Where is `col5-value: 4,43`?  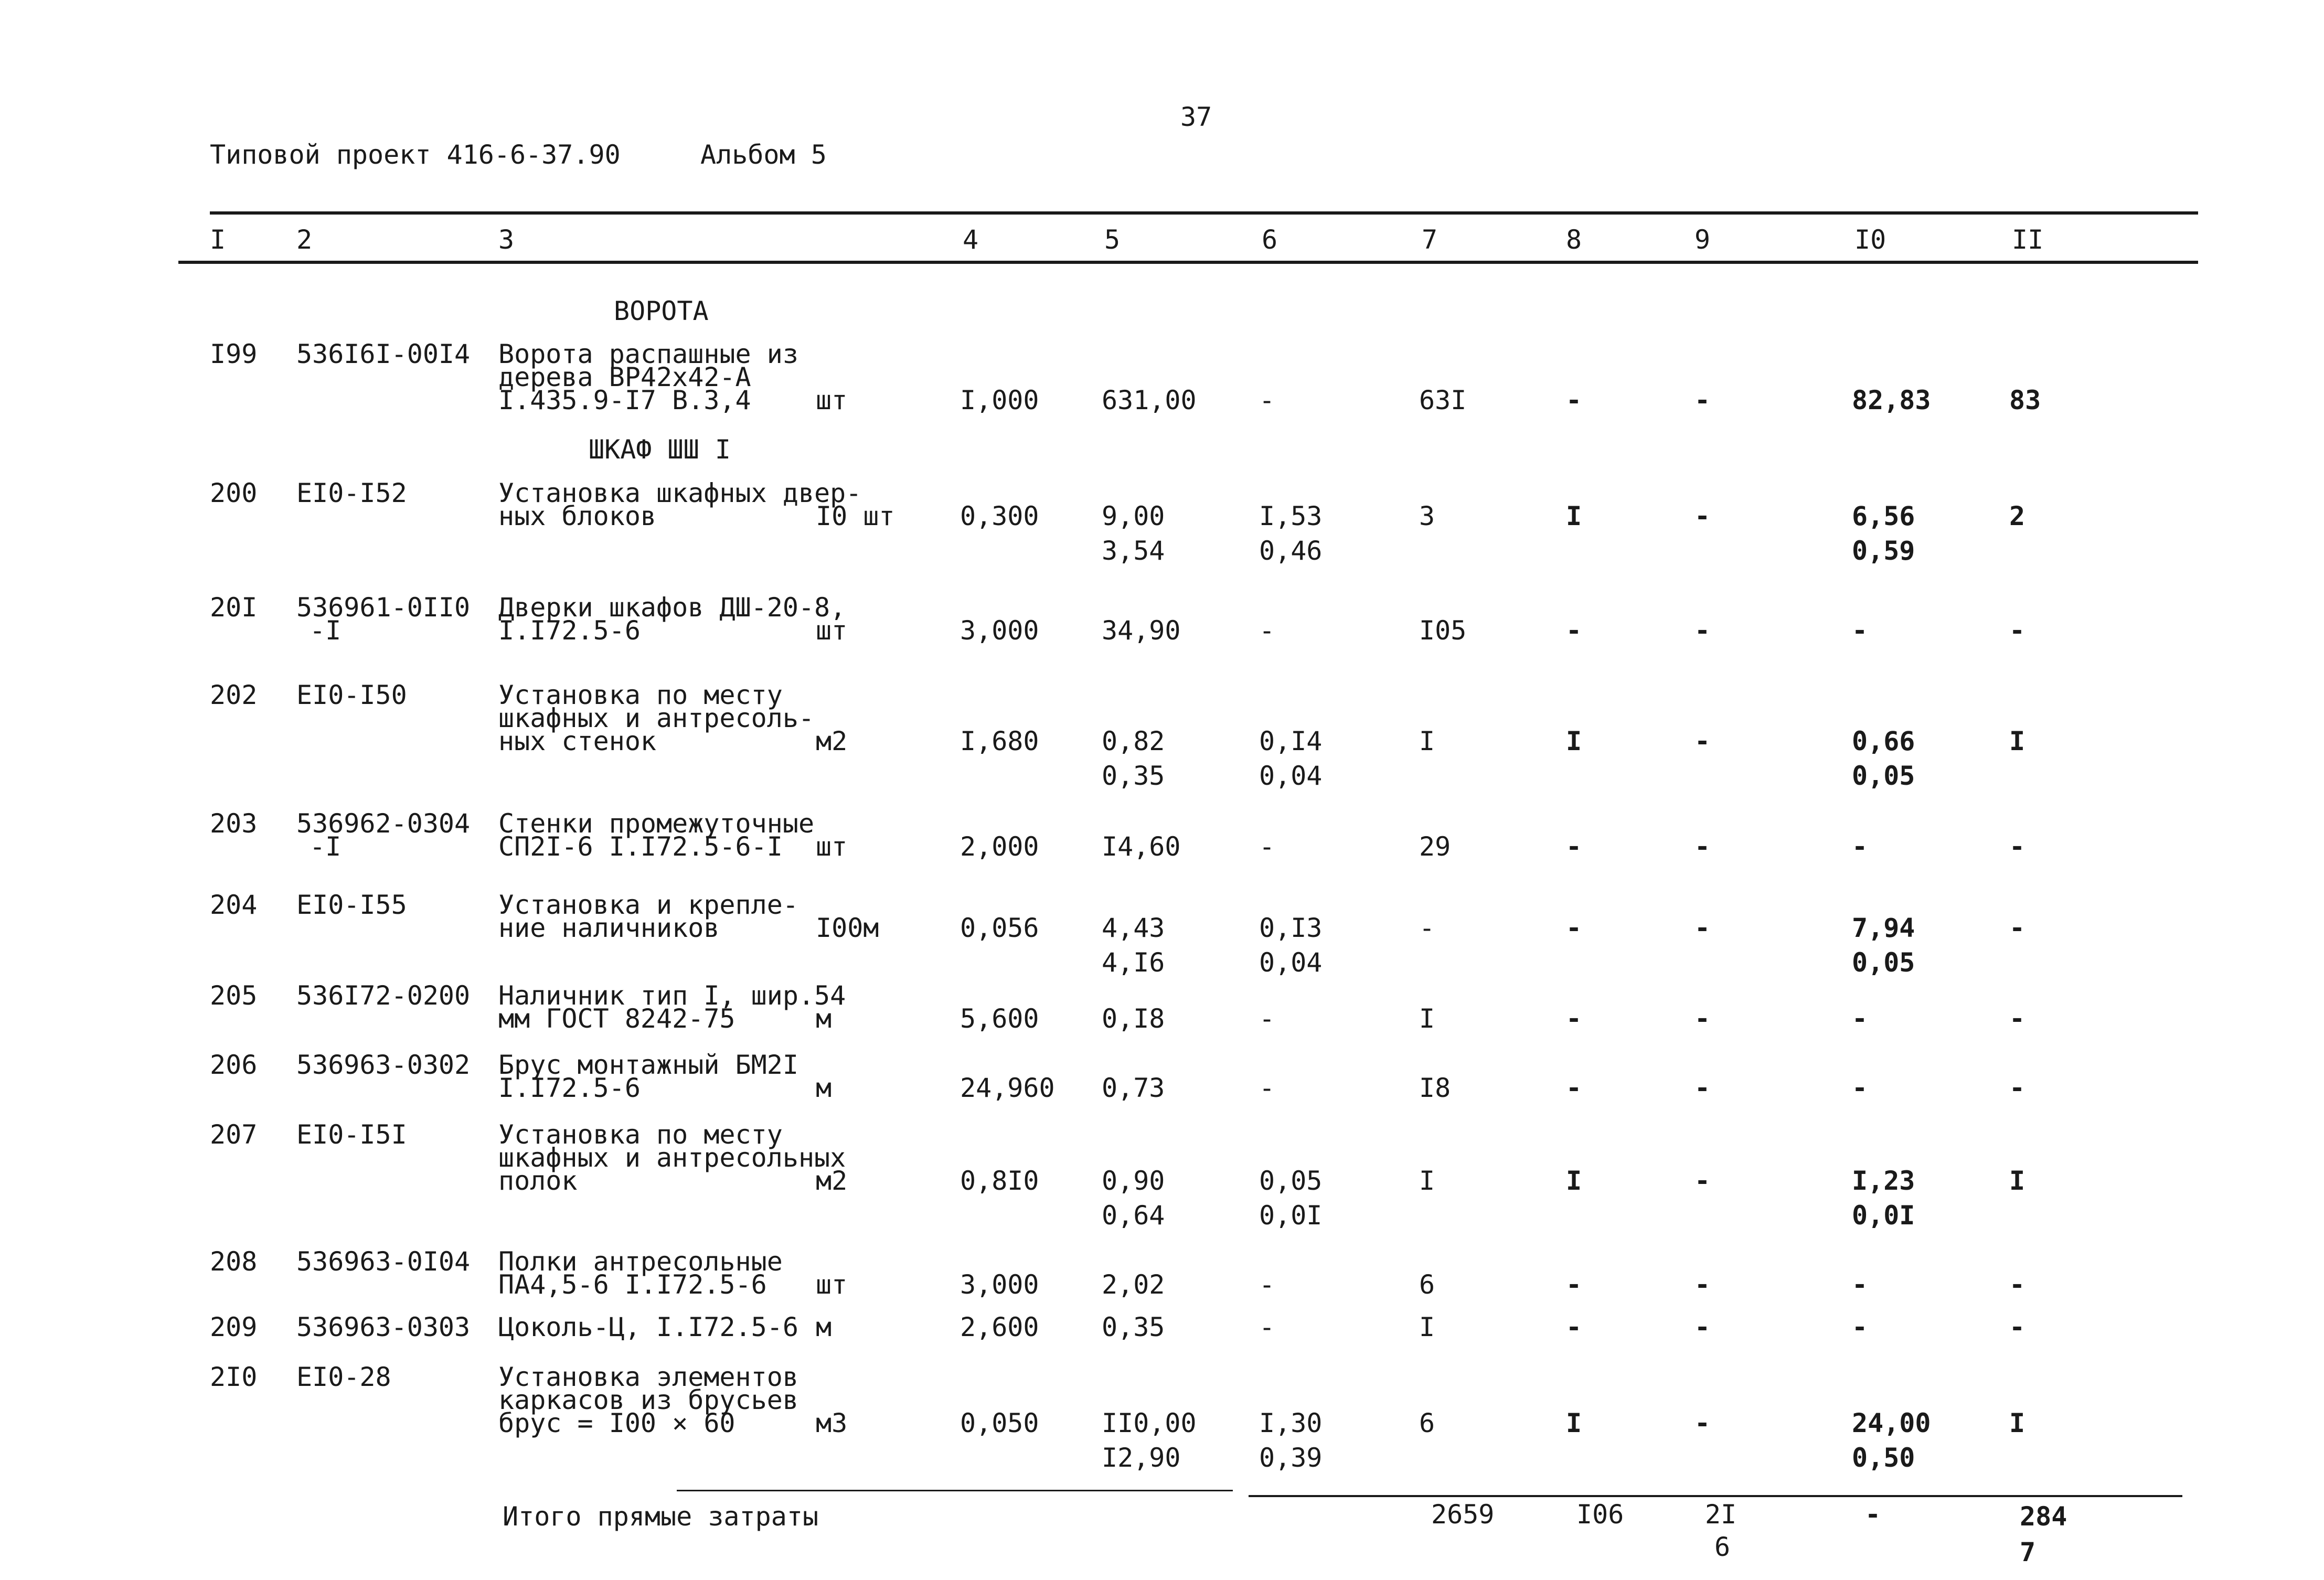 col5-value: 4,43 is located at coordinates (1133, 928).